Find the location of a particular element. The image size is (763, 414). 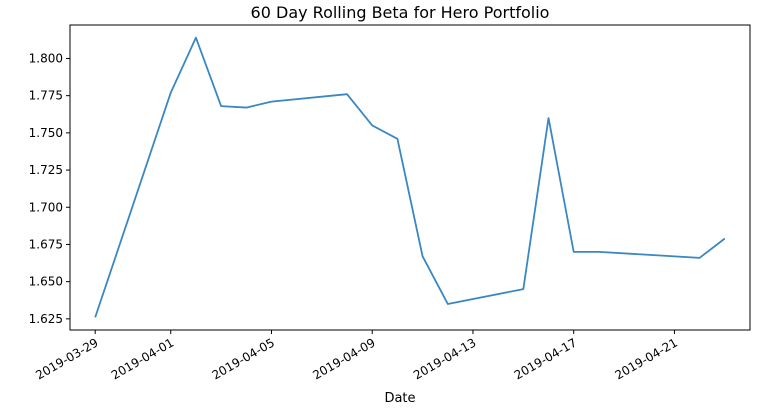

x-tick-label: 2019-04-09 is located at coordinates (343, 358).